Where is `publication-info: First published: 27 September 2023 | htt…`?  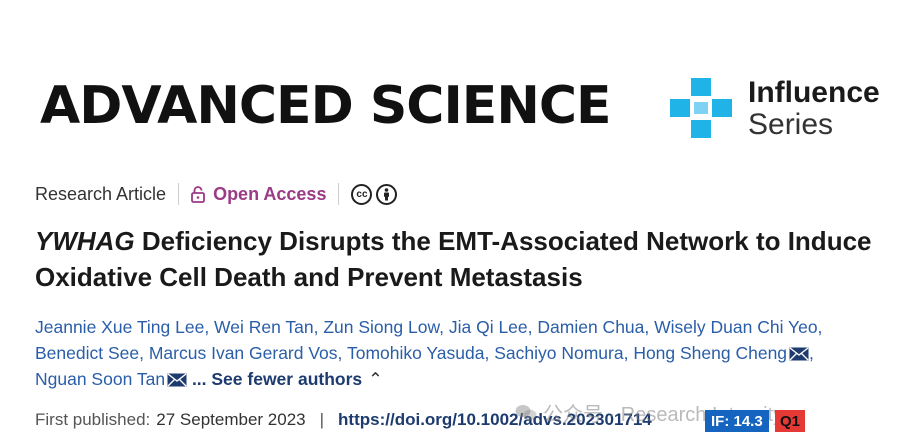
publication-info: First published: 27 September 2023 | htt… is located at coordinates (343, 420).